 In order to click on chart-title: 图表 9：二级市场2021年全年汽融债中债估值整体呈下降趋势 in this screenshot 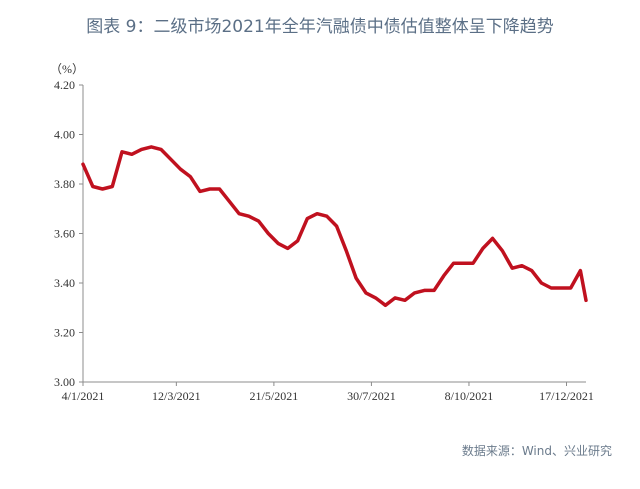, I will do `click(320, 27)`.